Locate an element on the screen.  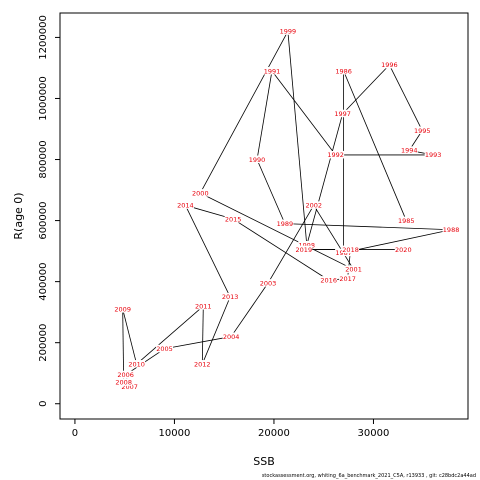
label-bg-2020 is located at coordinates (403, 249).